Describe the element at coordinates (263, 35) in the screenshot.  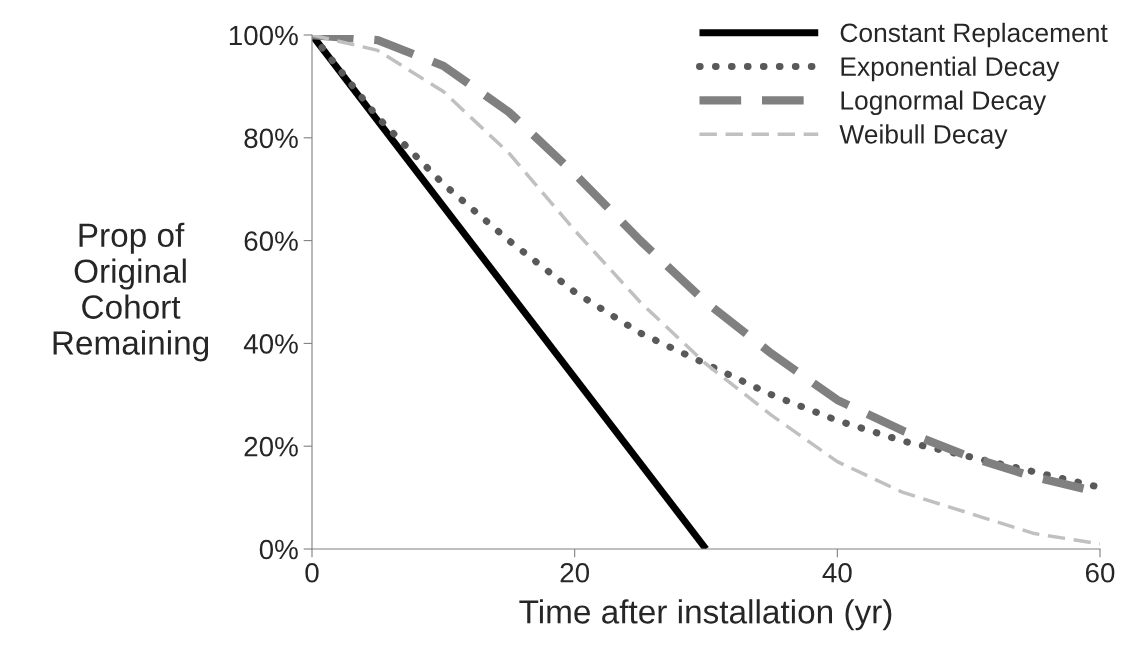
I see `y-tick-label: 100%` at that location.